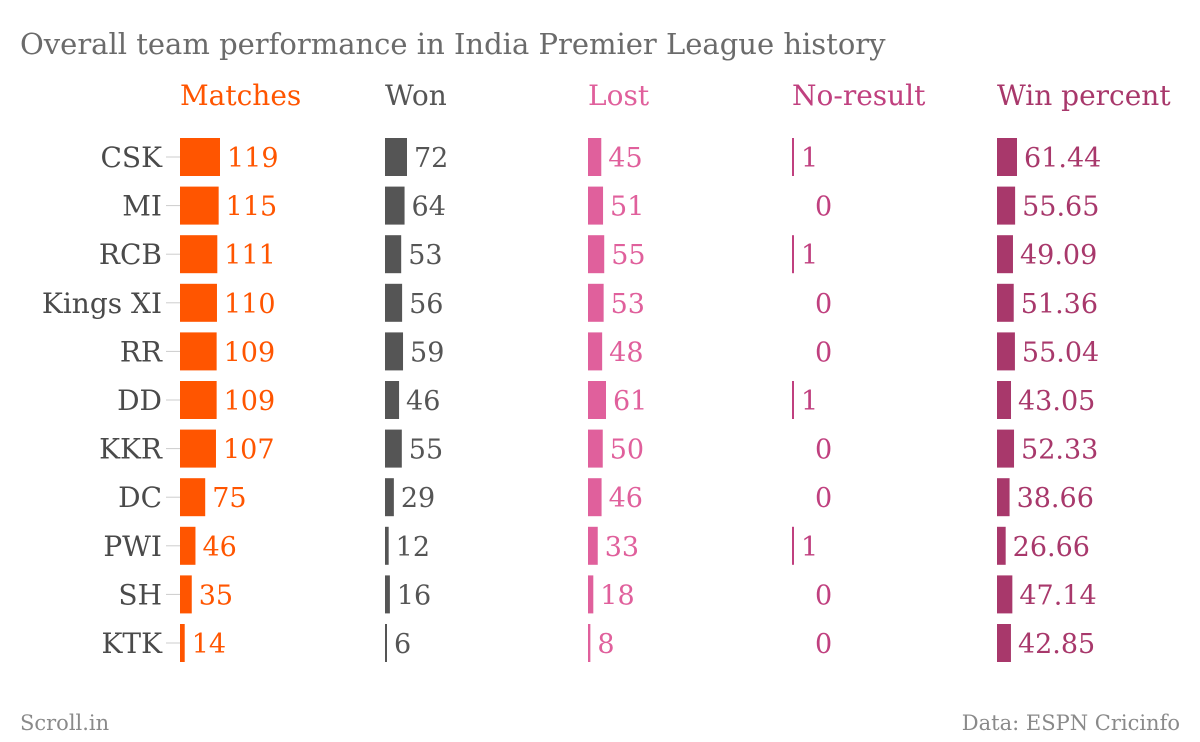 This screenshot has height=742, width=1200. I want to click on bar-matches-kkr, so click(198, 448).